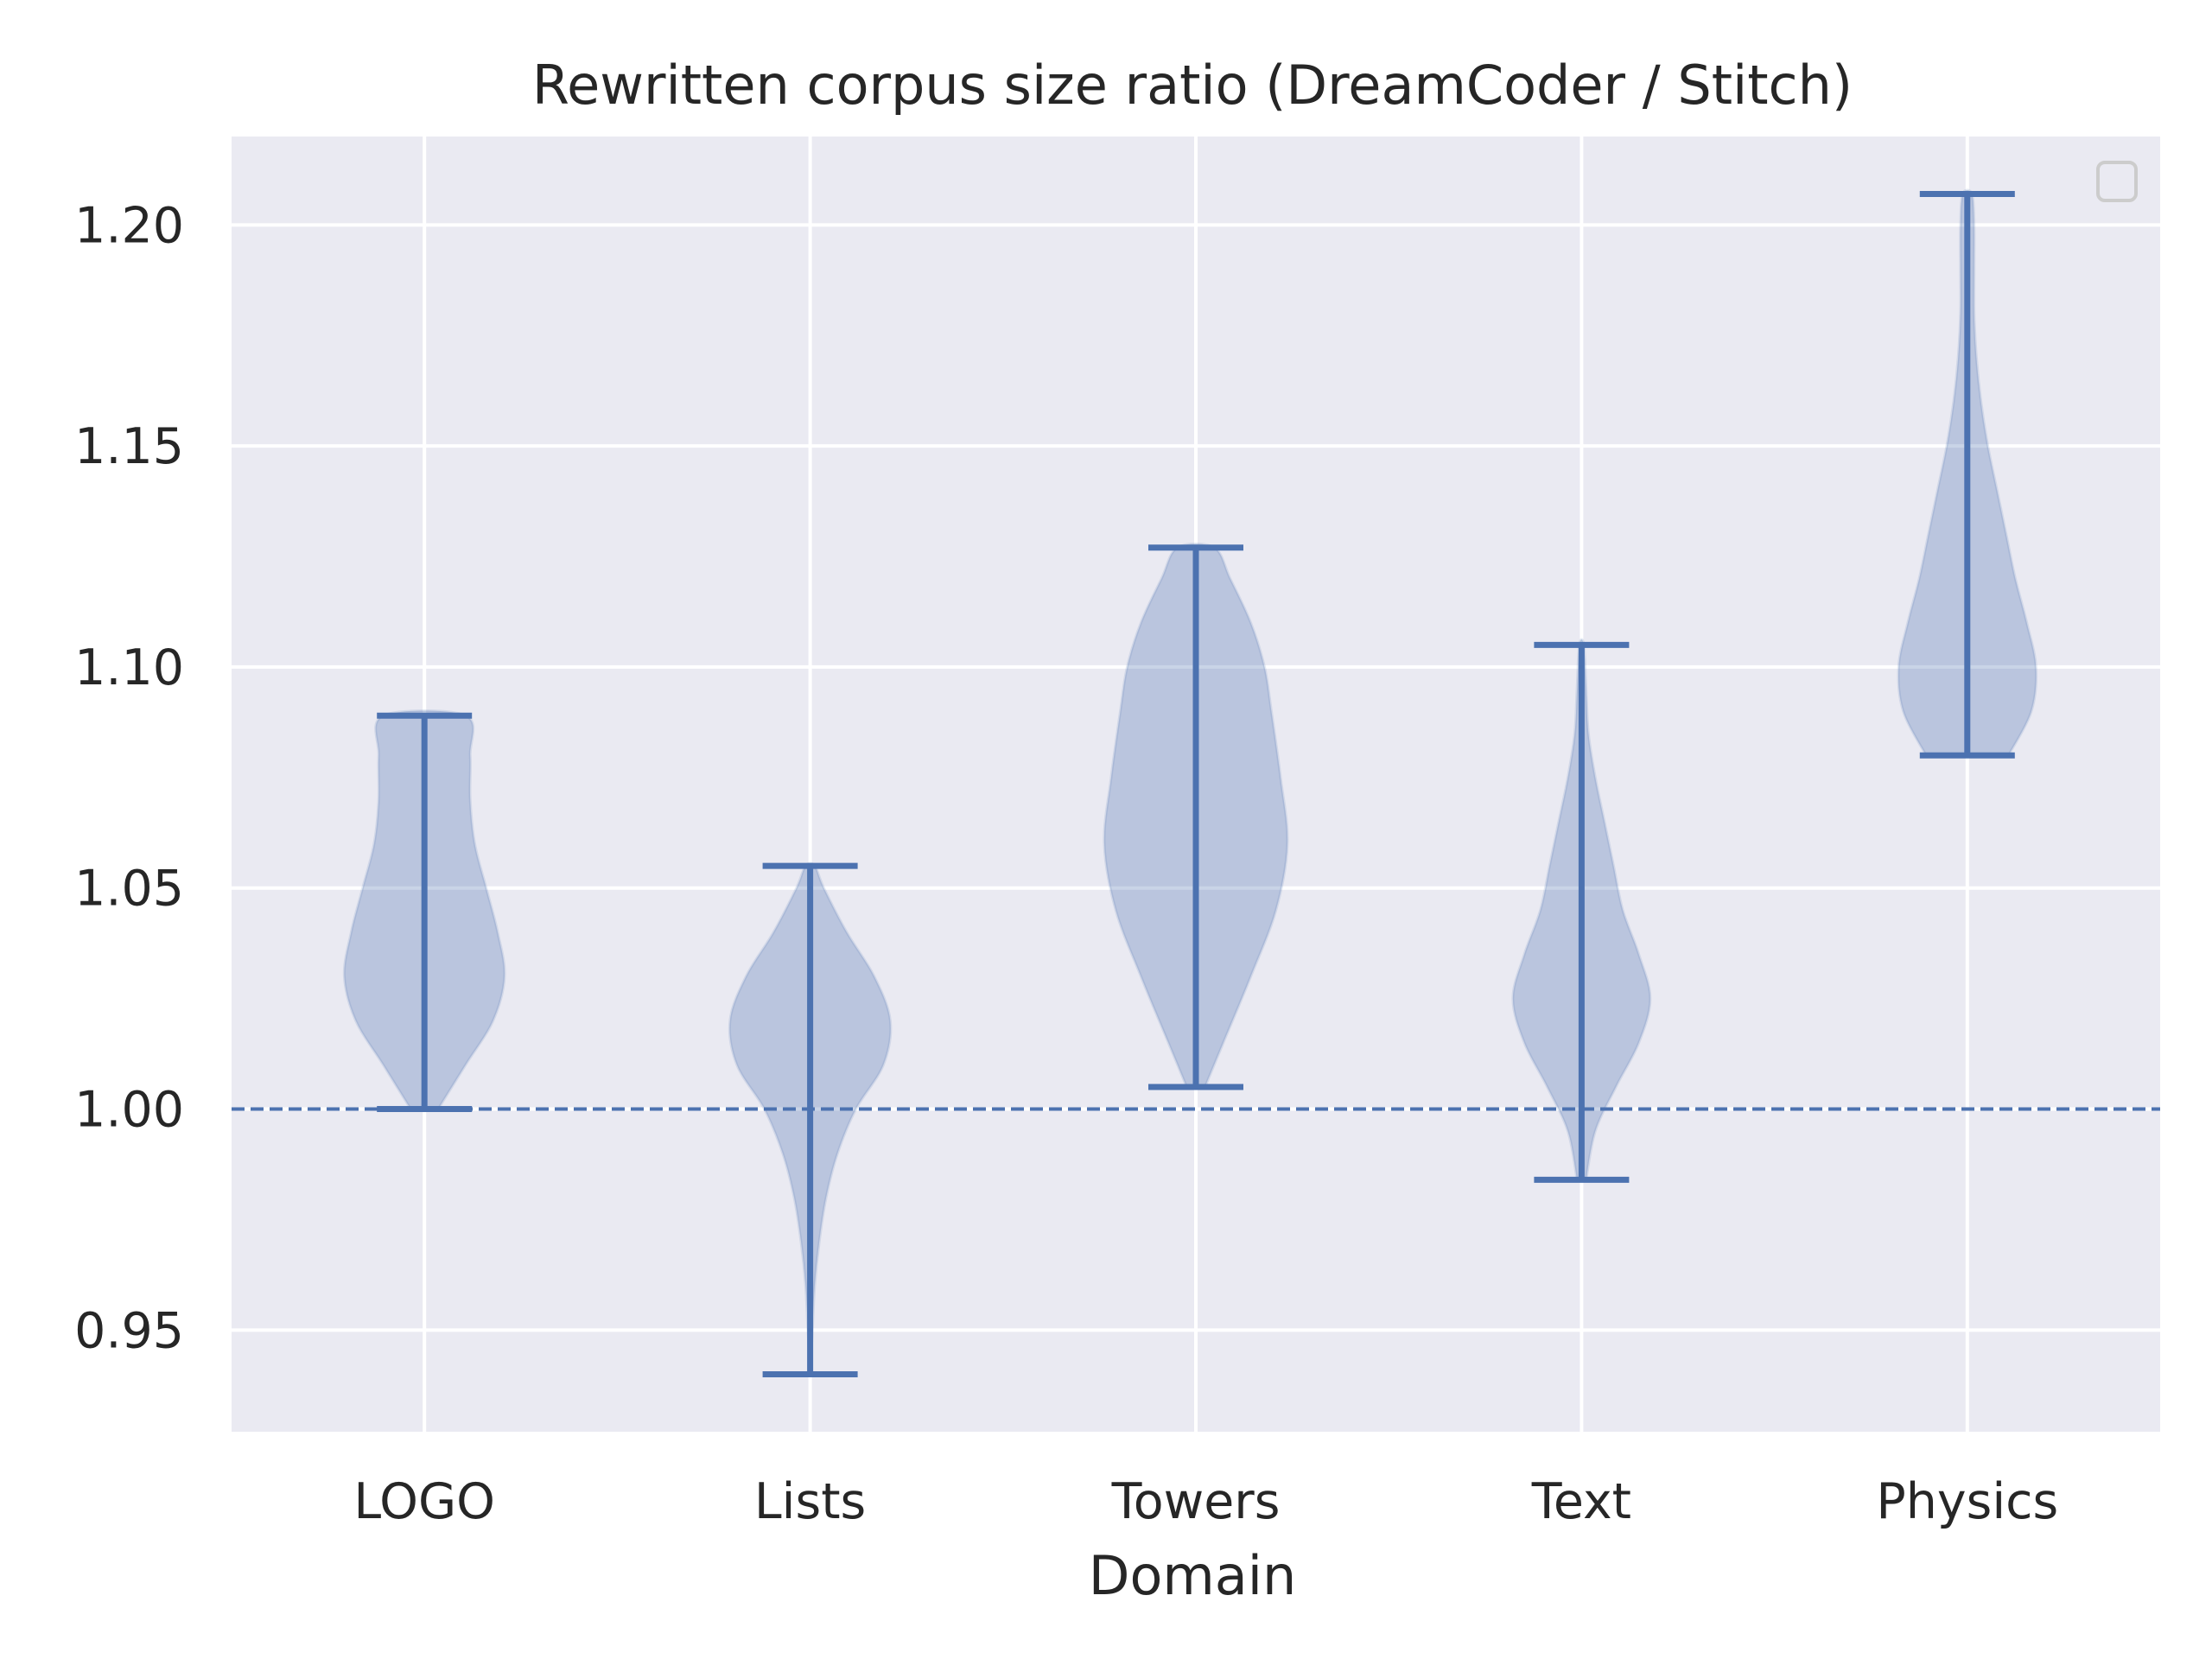  I want to click on x-tick-label-physics: Physics, so click(1967, 1501).